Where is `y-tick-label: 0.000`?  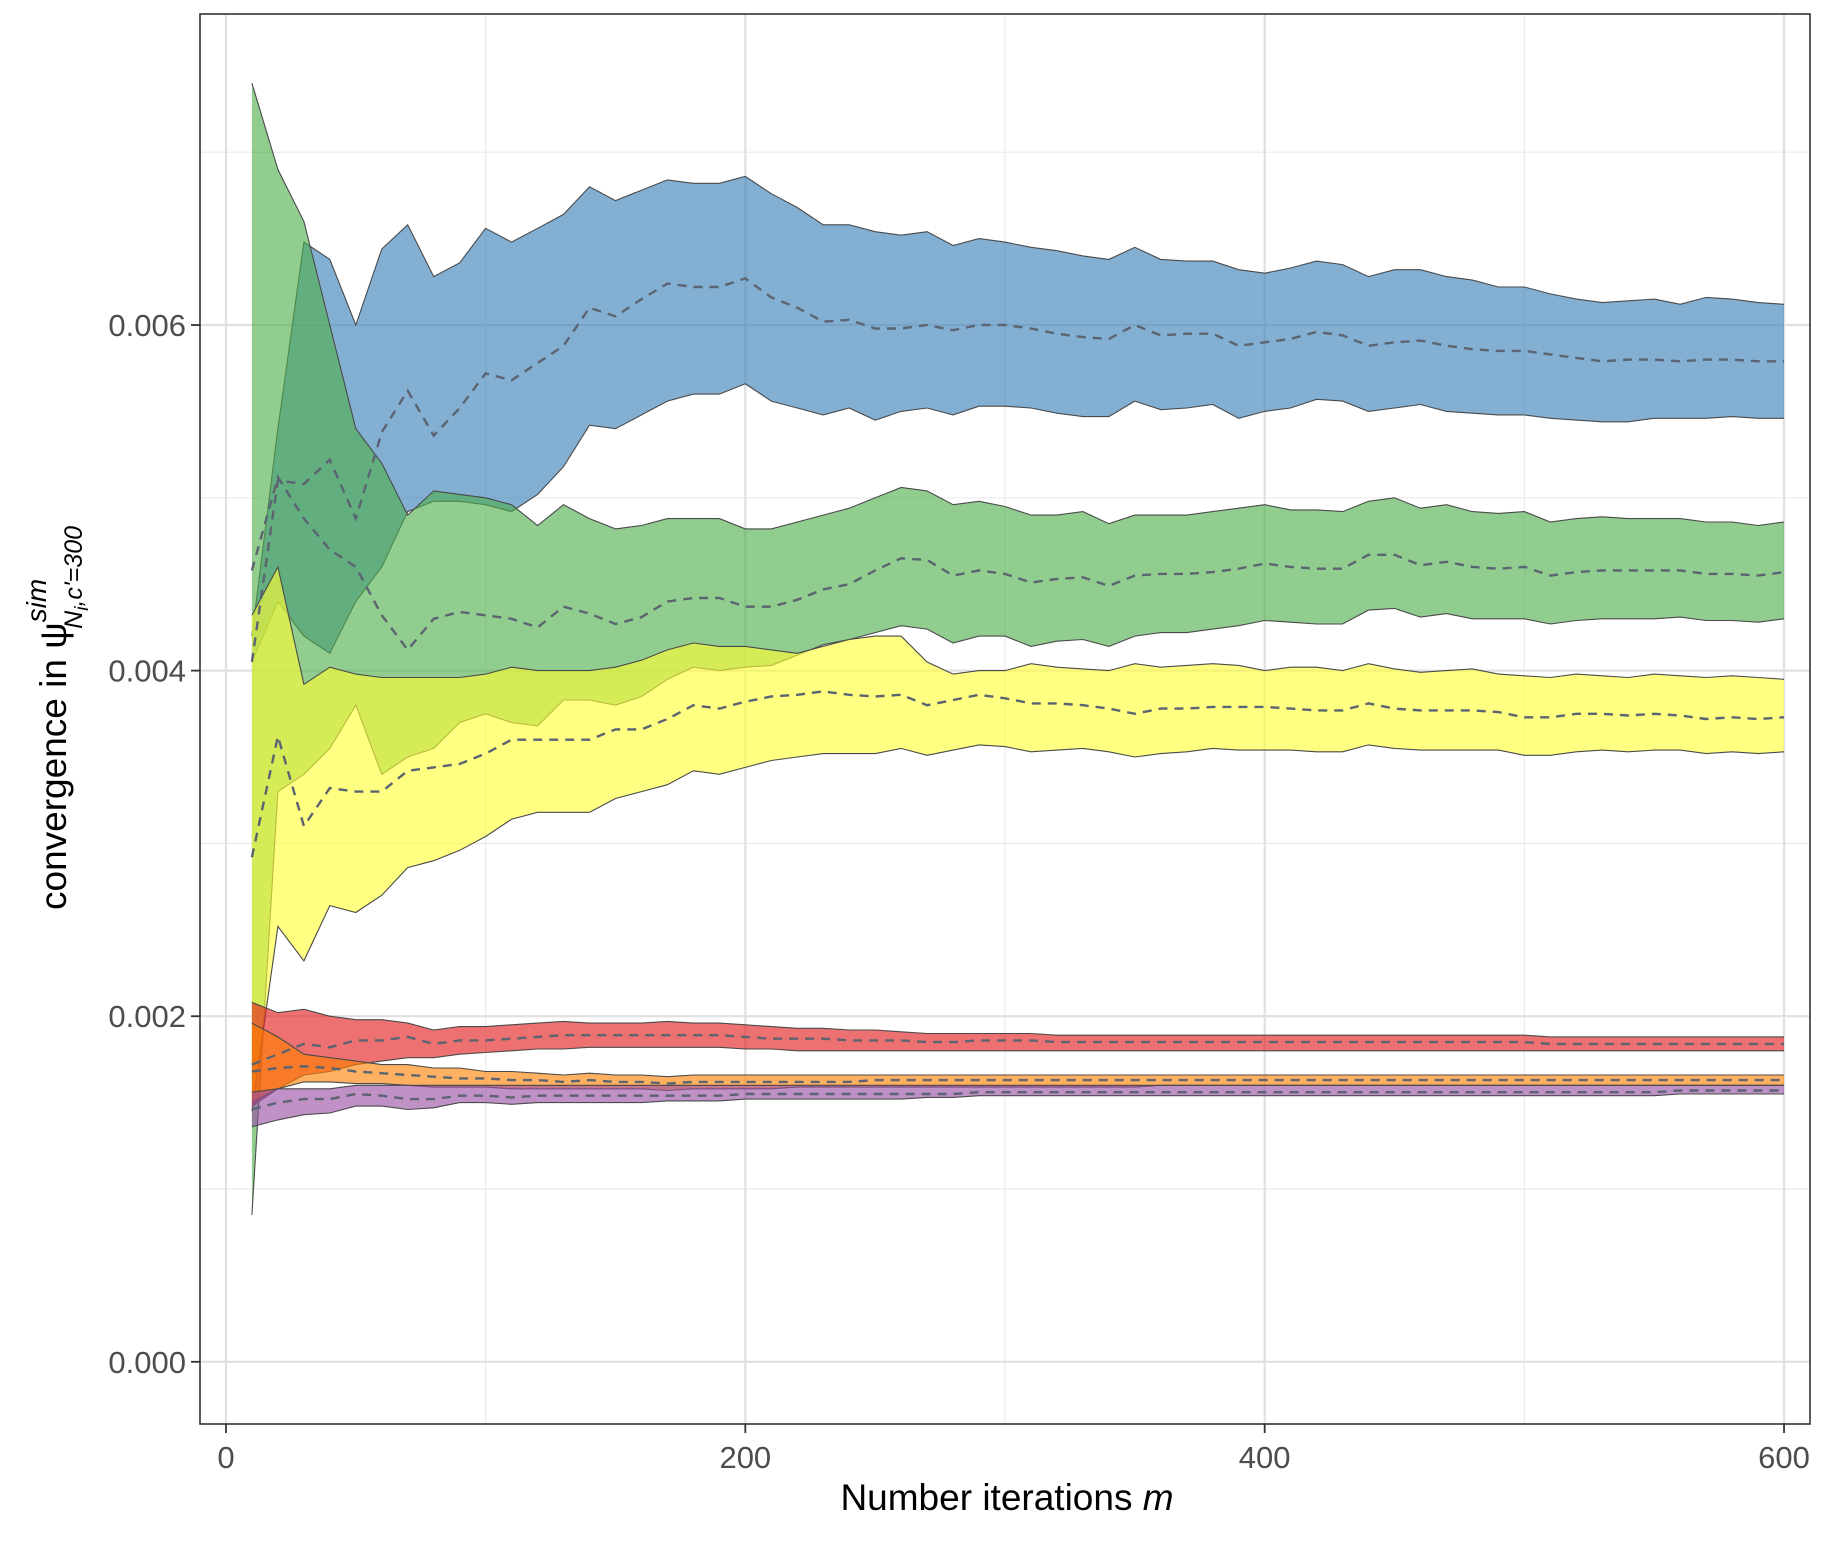
y-tick-label: 0.000 is located at coordinates (147, 1362).